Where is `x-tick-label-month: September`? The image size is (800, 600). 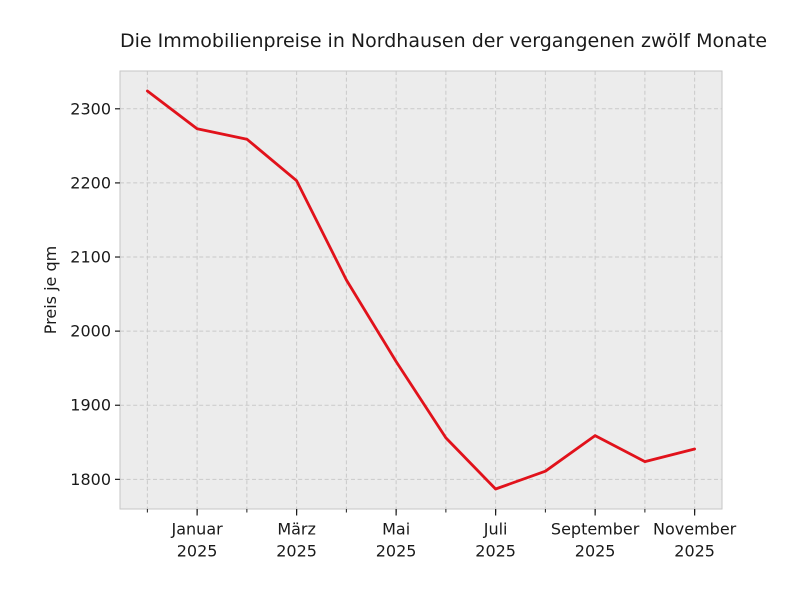
x-tick-label-month: September is located at coordinates (595, 529).